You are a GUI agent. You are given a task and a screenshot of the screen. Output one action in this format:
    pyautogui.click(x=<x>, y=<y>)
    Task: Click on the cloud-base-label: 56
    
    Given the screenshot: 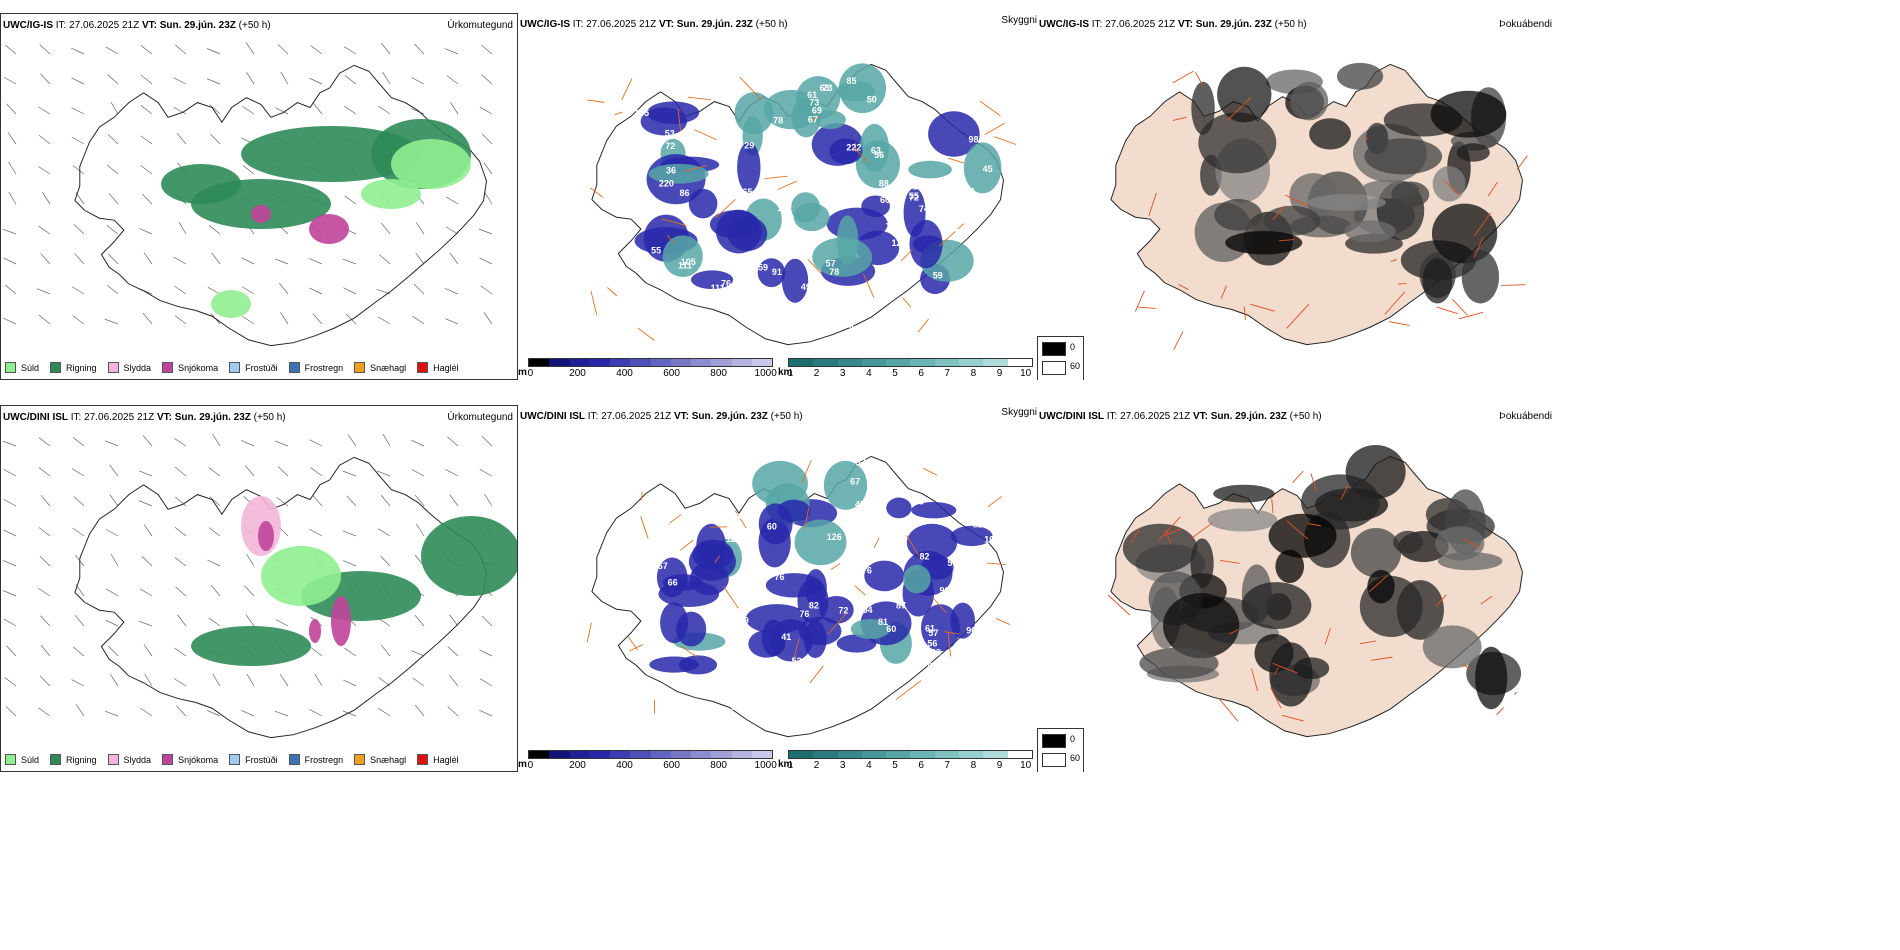 What is the action you would take?
    pyautogui.click(x=879, y=155)
    